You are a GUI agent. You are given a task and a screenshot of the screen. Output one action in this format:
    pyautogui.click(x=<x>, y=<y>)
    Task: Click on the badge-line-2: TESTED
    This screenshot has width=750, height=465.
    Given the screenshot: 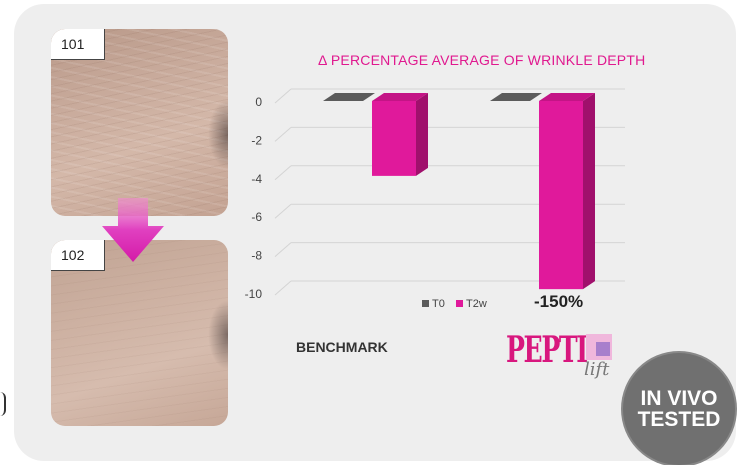 What is the action you would take?
    pyautogui.click(x=679, y=419)
    